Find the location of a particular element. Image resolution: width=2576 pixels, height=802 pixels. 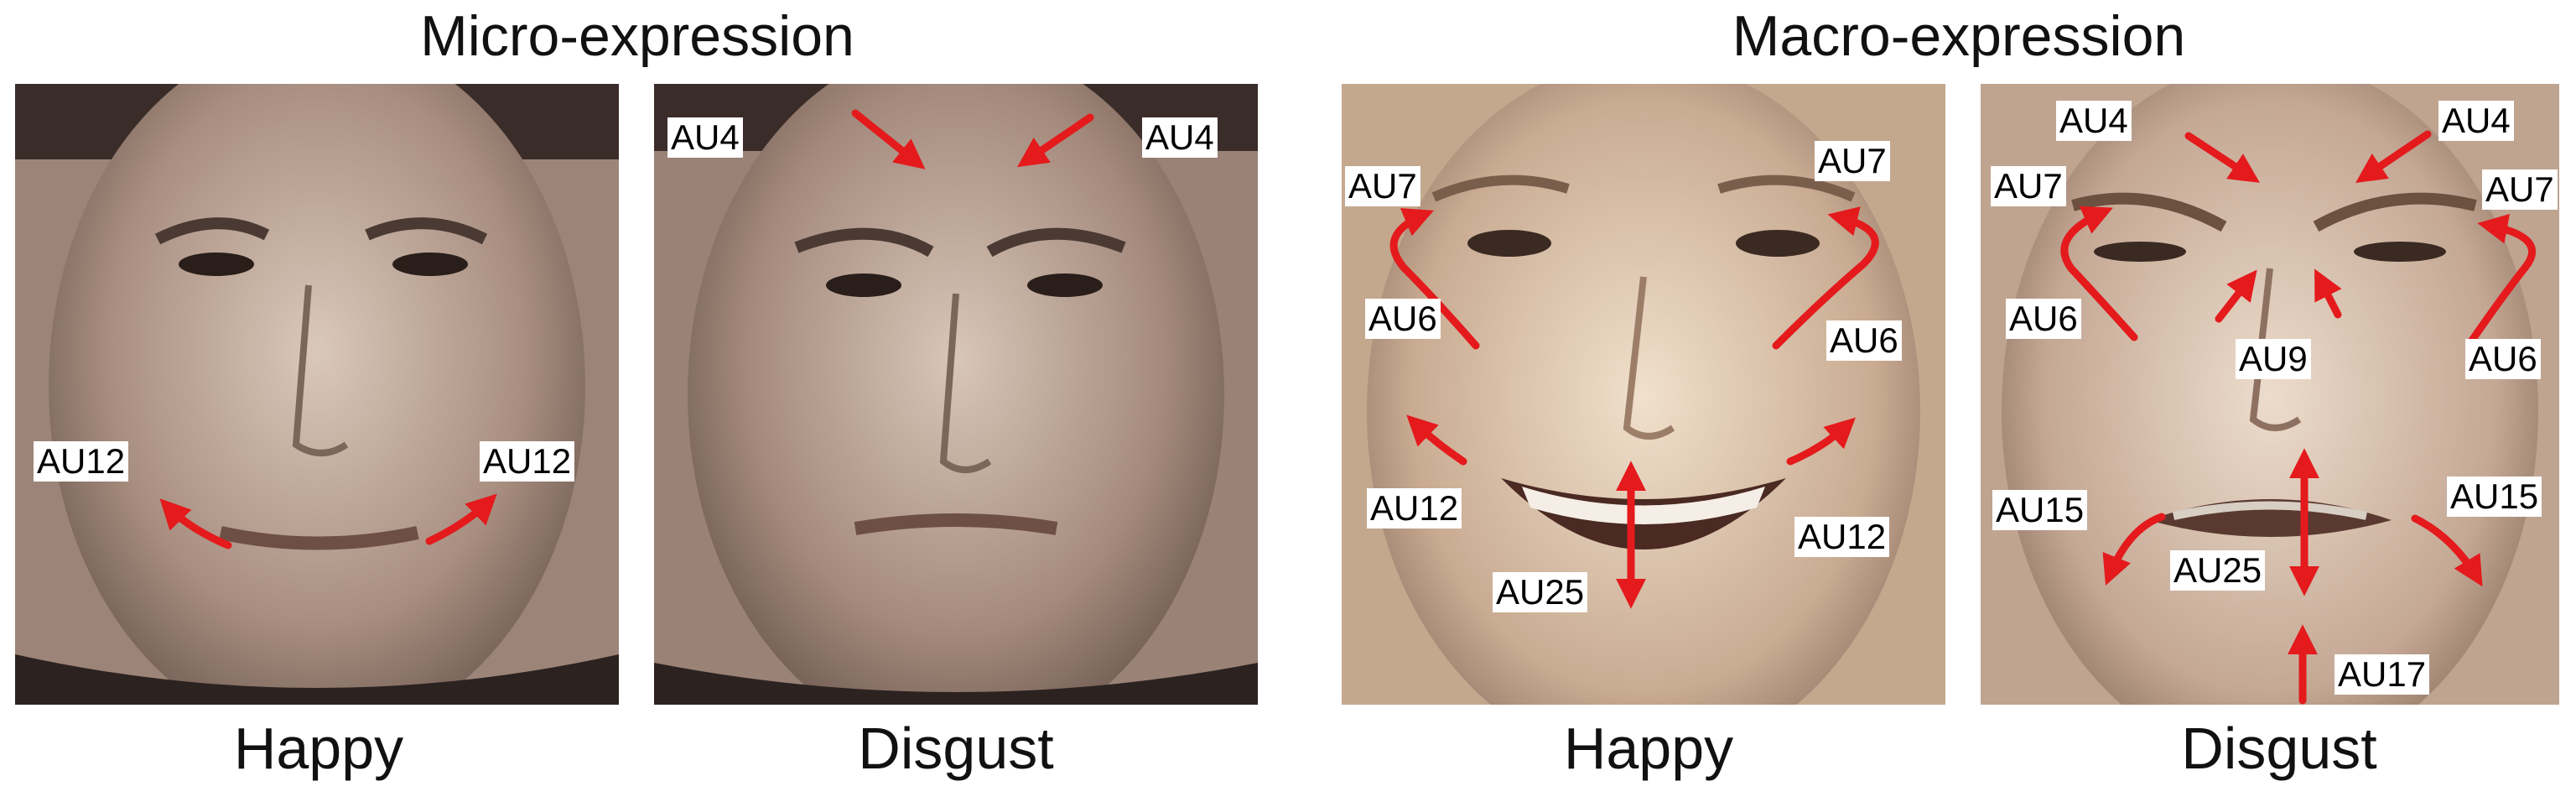

micro-happy-caption: Happy is located at coordinates (318, 748).